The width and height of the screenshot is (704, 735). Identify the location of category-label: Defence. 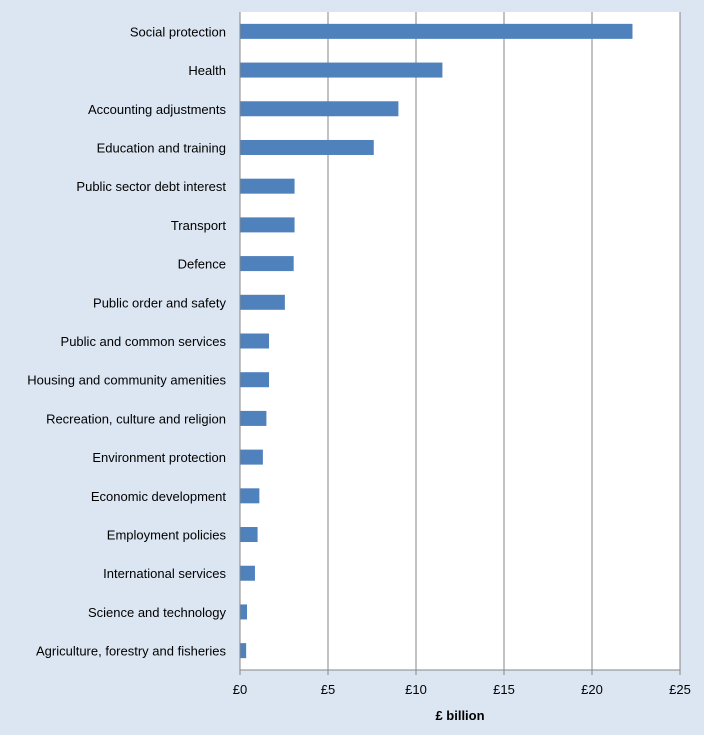
(202, 264).